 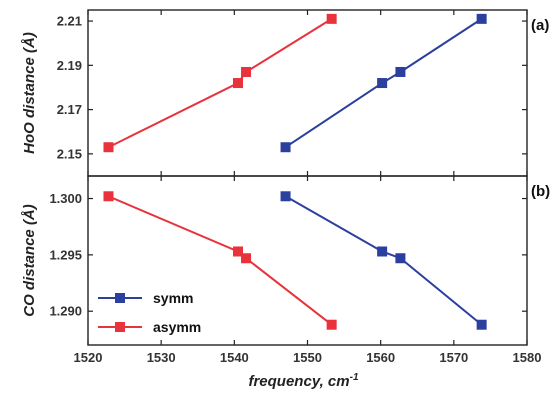 I want to click on y-tick-label: 2.19, so click(x=69, y=65).